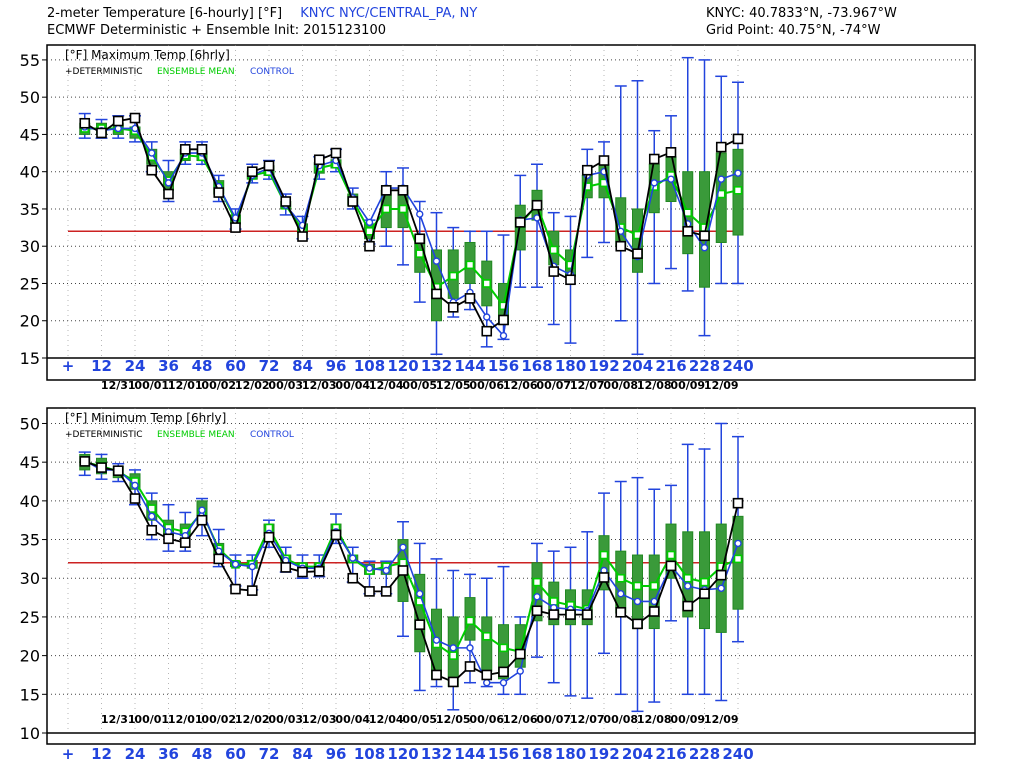 This screenshot has height=768, width=1024. Describe the element at coordinates (453, 719) in the screenshot. I see `date-label: 12/05` at that location.